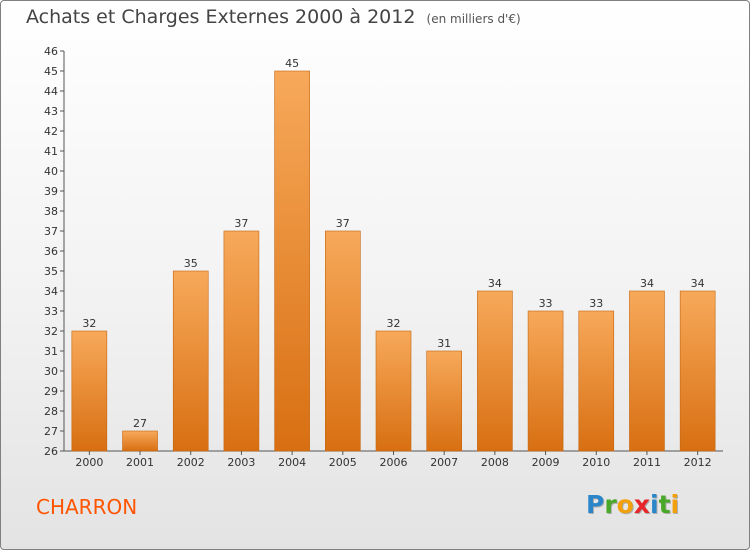 This screenshot has width=750, height=550. I want to click on logo-letter: o, so click(625, 504).